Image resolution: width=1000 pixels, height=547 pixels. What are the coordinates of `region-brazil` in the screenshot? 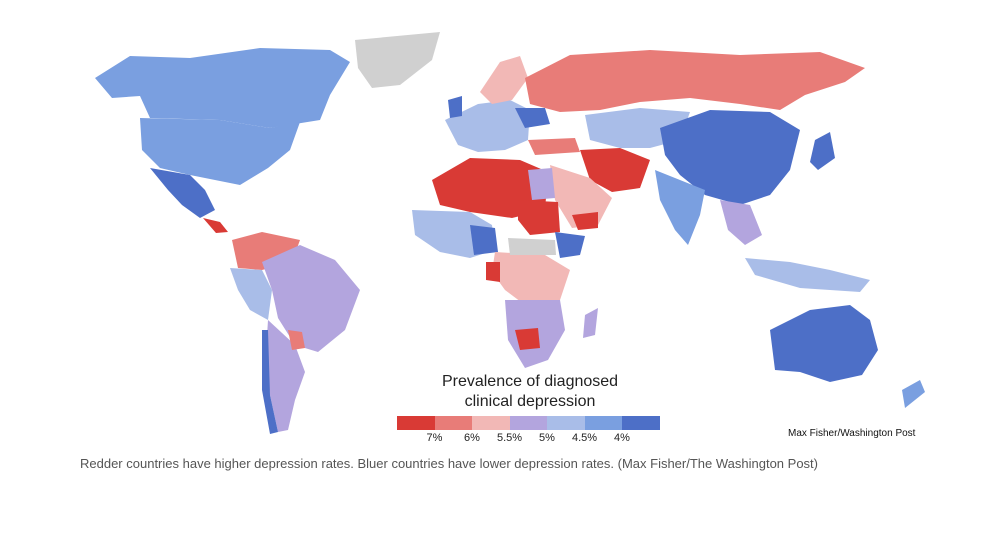 It's located at (311, 298).